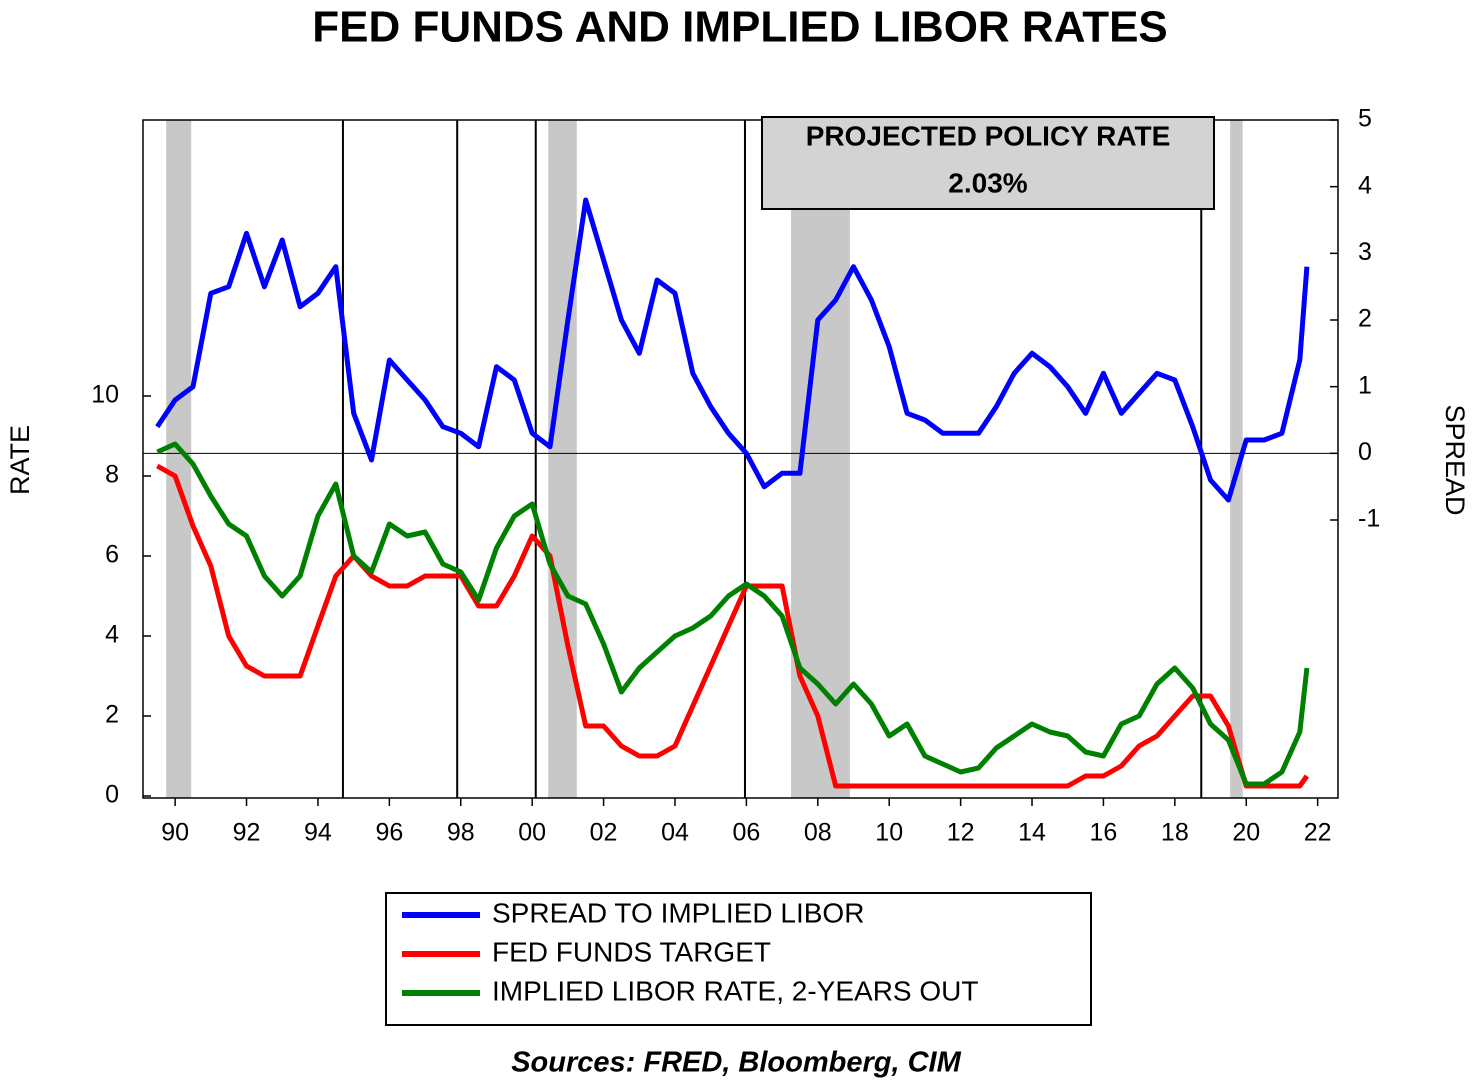 The height and width of the screenshot is (1085, 1473). Describe the element at coordinates (112, 555) in the screenshot. I see `y-tick-label: 6` at that location.